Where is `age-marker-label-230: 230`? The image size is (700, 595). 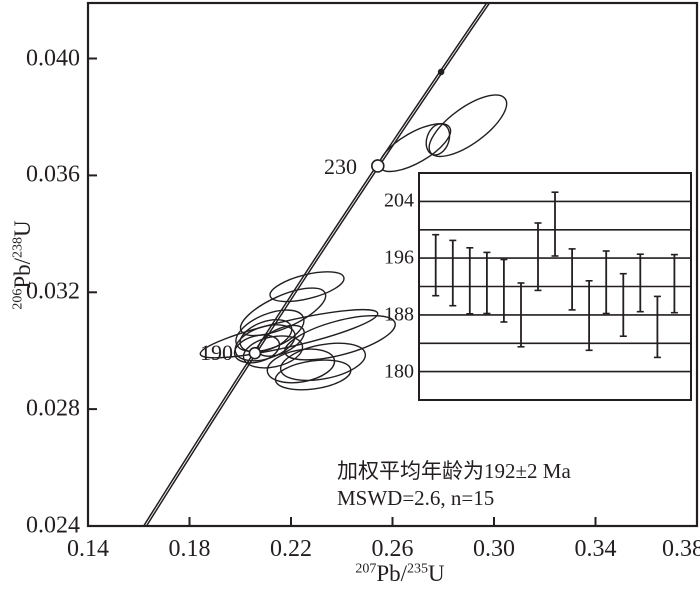
age-marker-label-230: 230 is located at coordinates (340, 166).